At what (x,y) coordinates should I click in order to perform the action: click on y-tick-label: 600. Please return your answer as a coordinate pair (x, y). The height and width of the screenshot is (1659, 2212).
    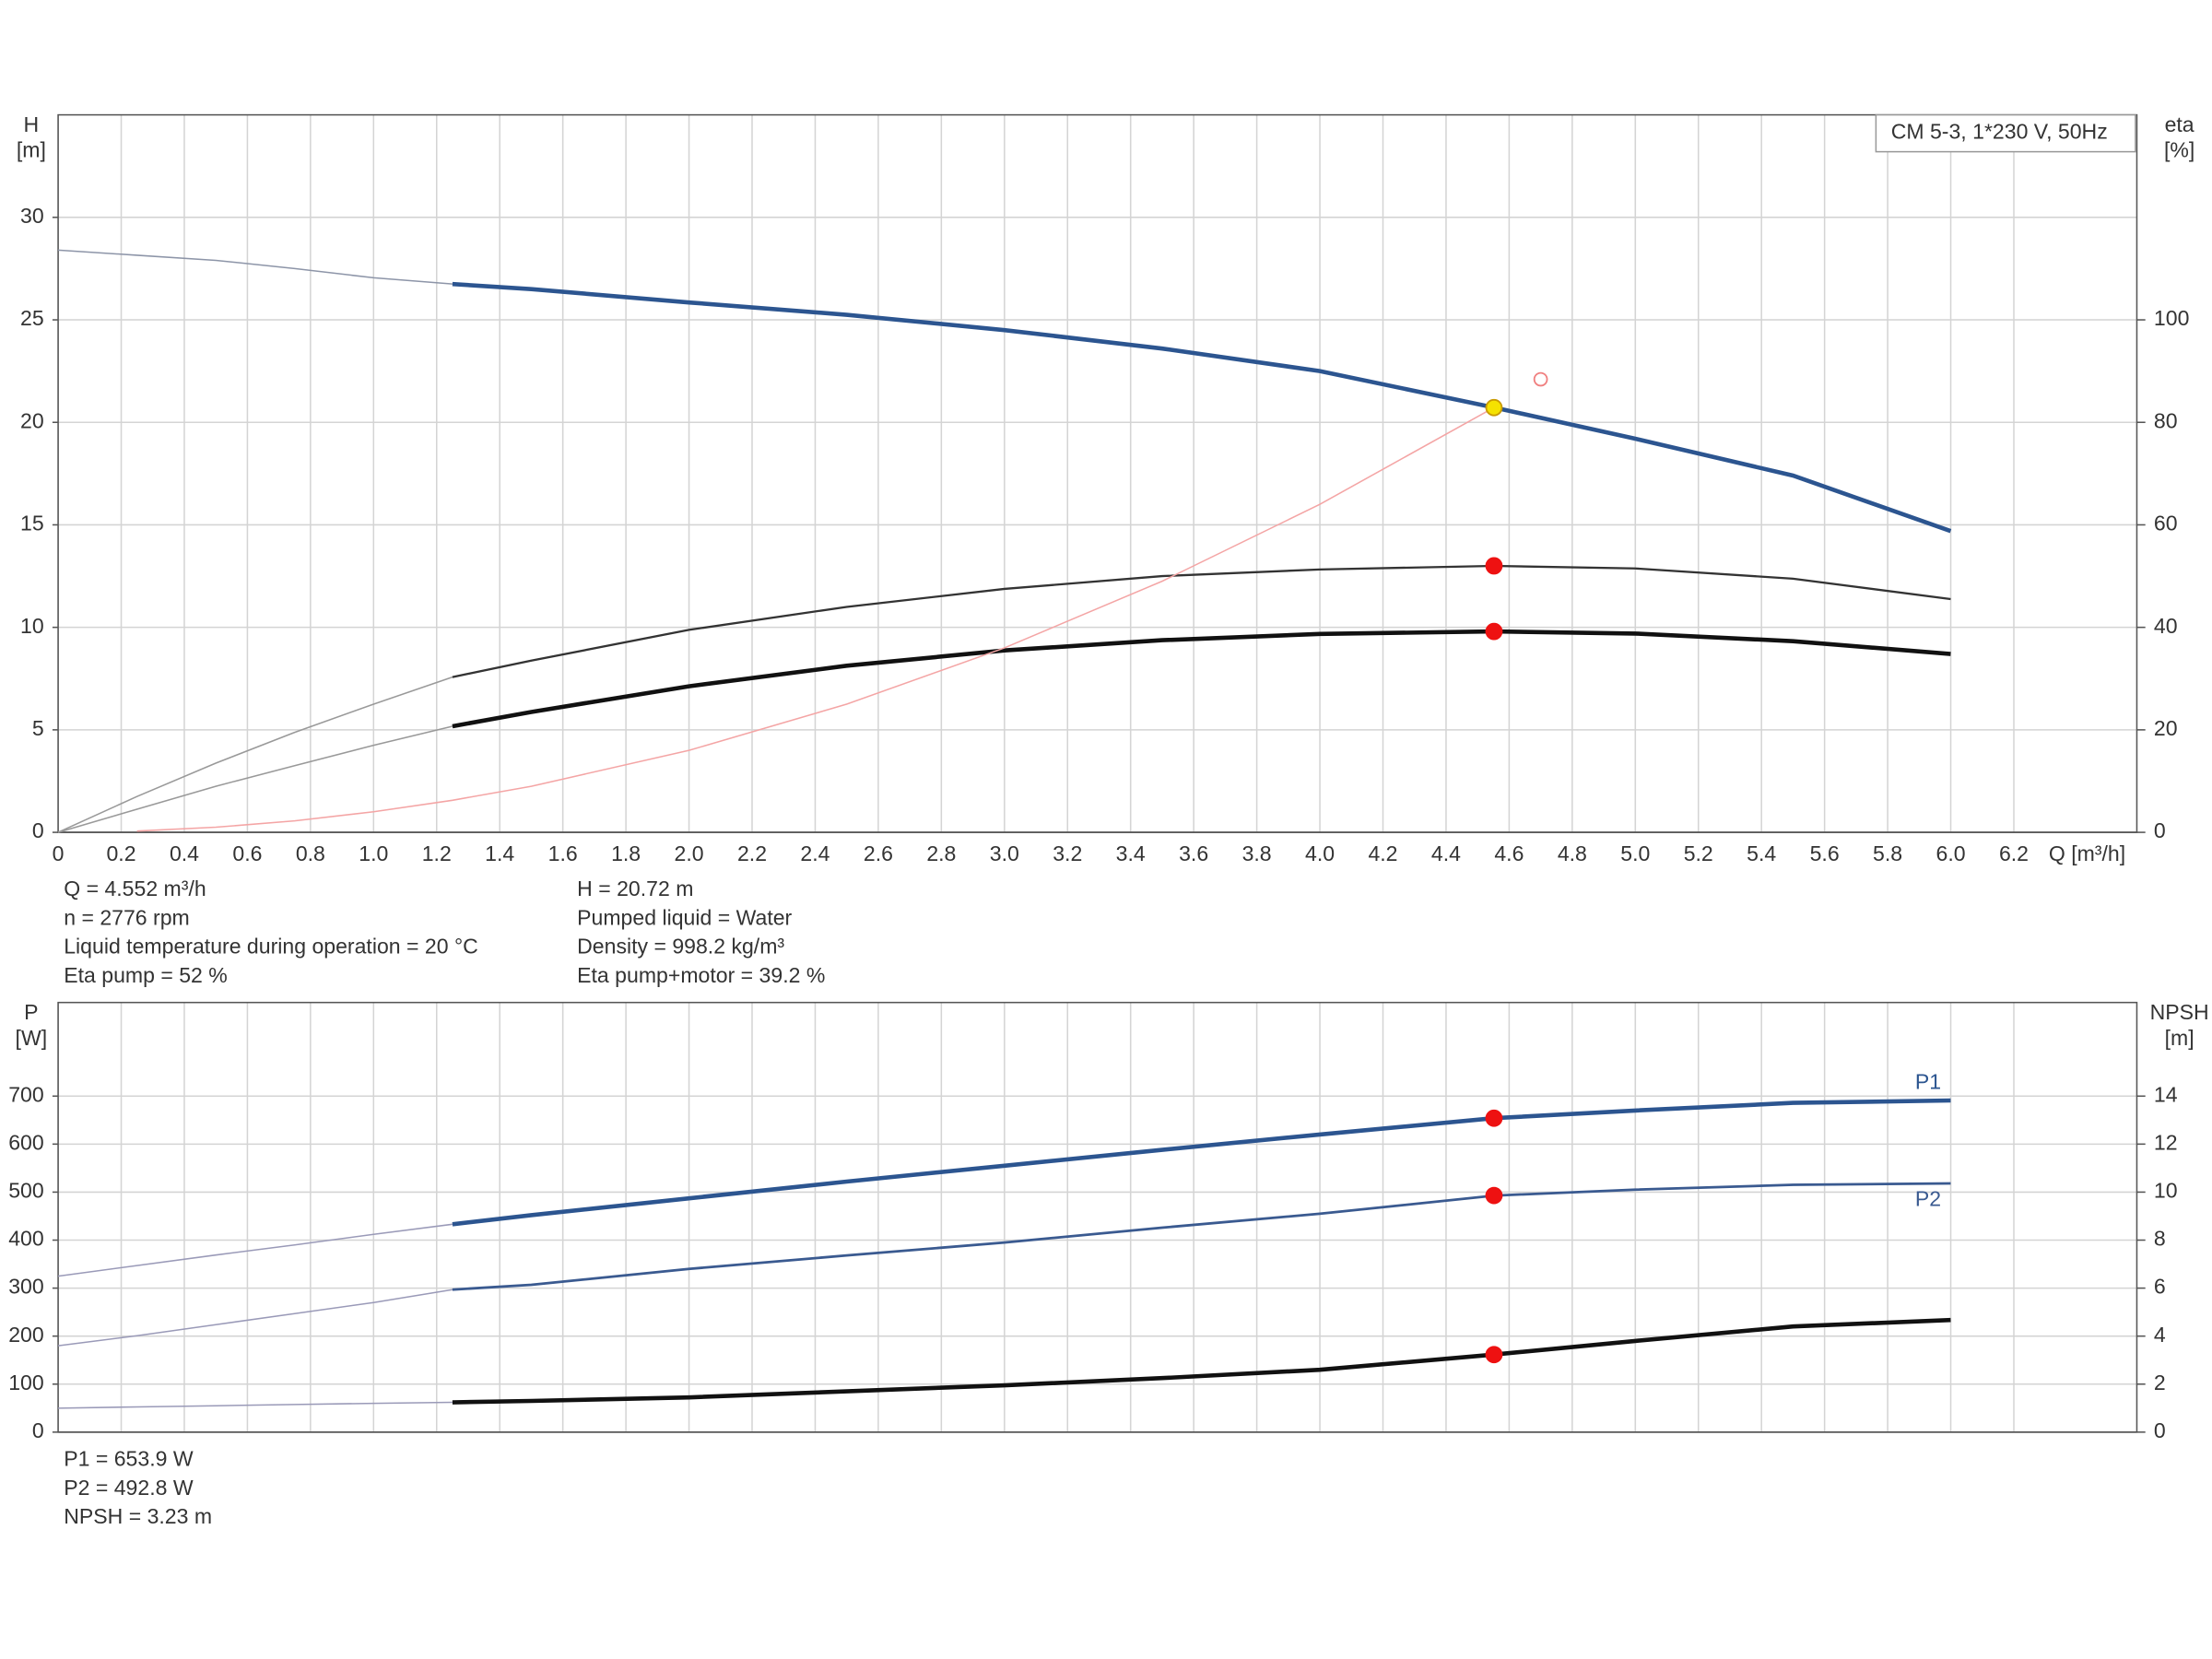
    Looking at the image, I should click on (25, 1142).